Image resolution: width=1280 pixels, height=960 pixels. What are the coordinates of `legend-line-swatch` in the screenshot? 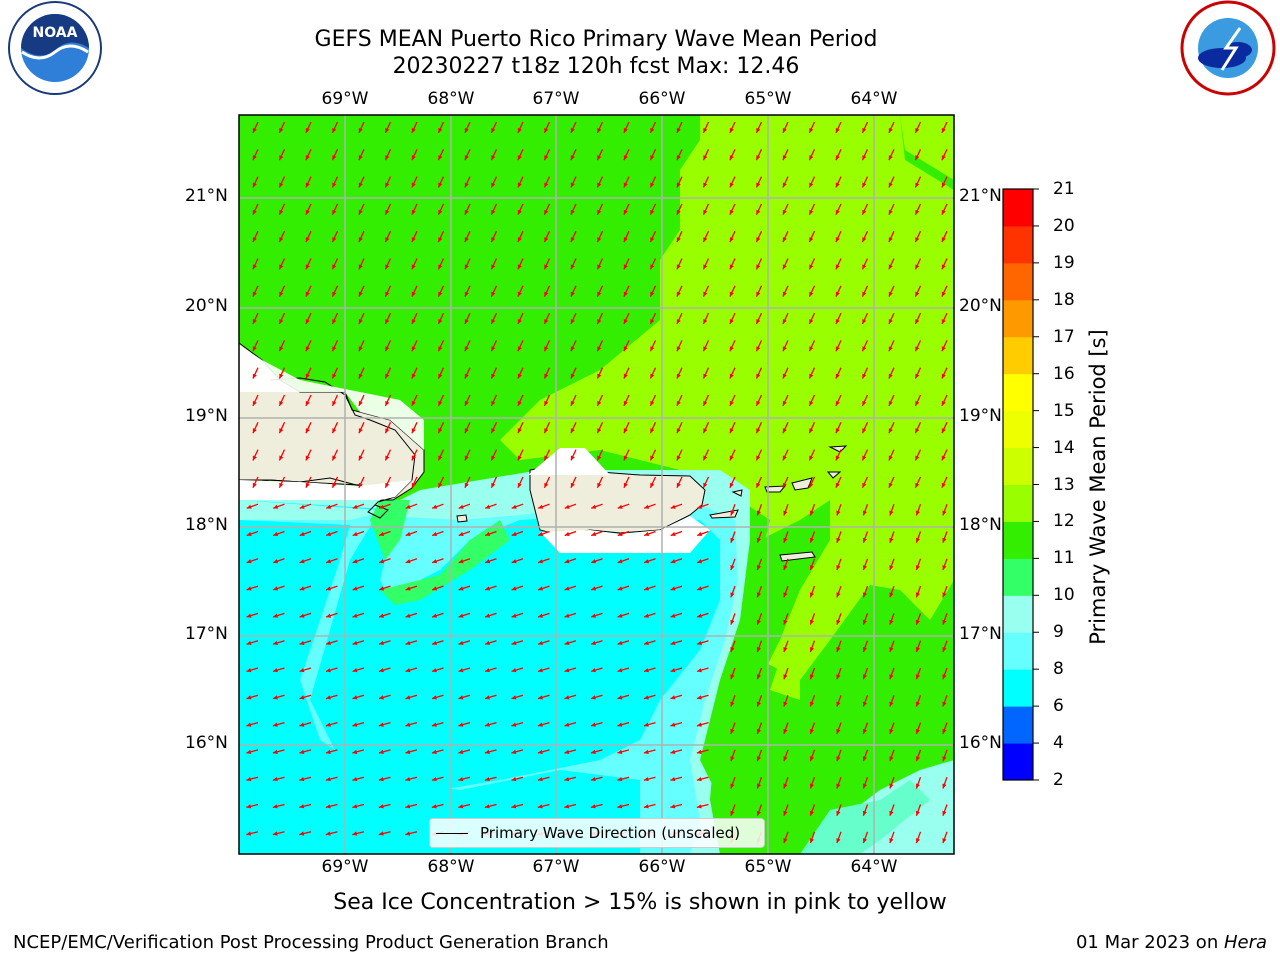 It's located at (452, 833).